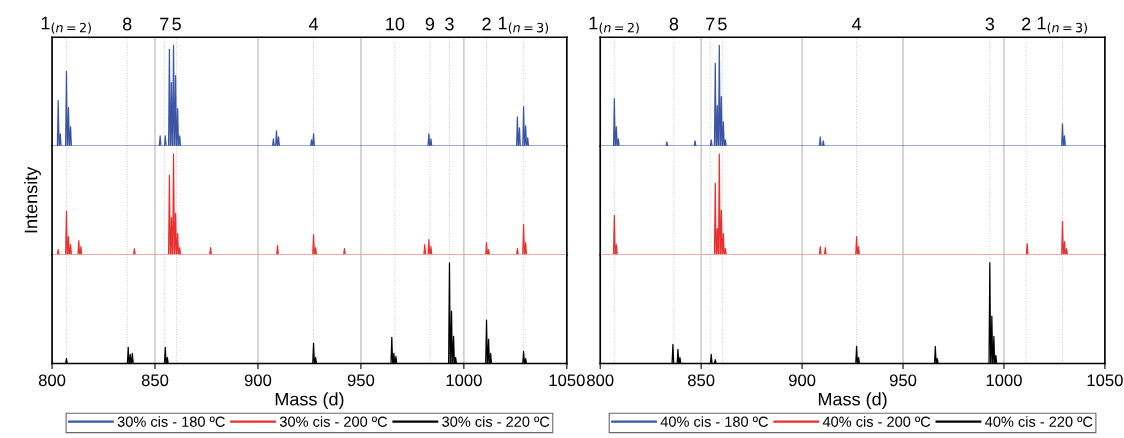 The height and width of the screenshot is (438, 1124). Describe the element at coordinates (496, 421) in the screenshot. I see `legend-label: 30% cis - 220 ºC` at that location.